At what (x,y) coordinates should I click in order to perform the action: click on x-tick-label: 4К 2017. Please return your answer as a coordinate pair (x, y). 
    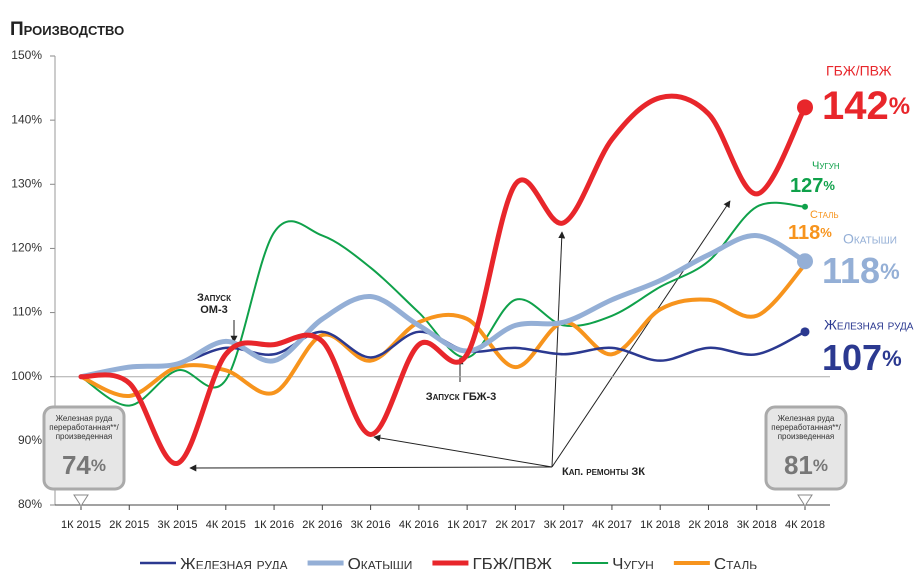
    Looking at the image, I should click on (612, 525).